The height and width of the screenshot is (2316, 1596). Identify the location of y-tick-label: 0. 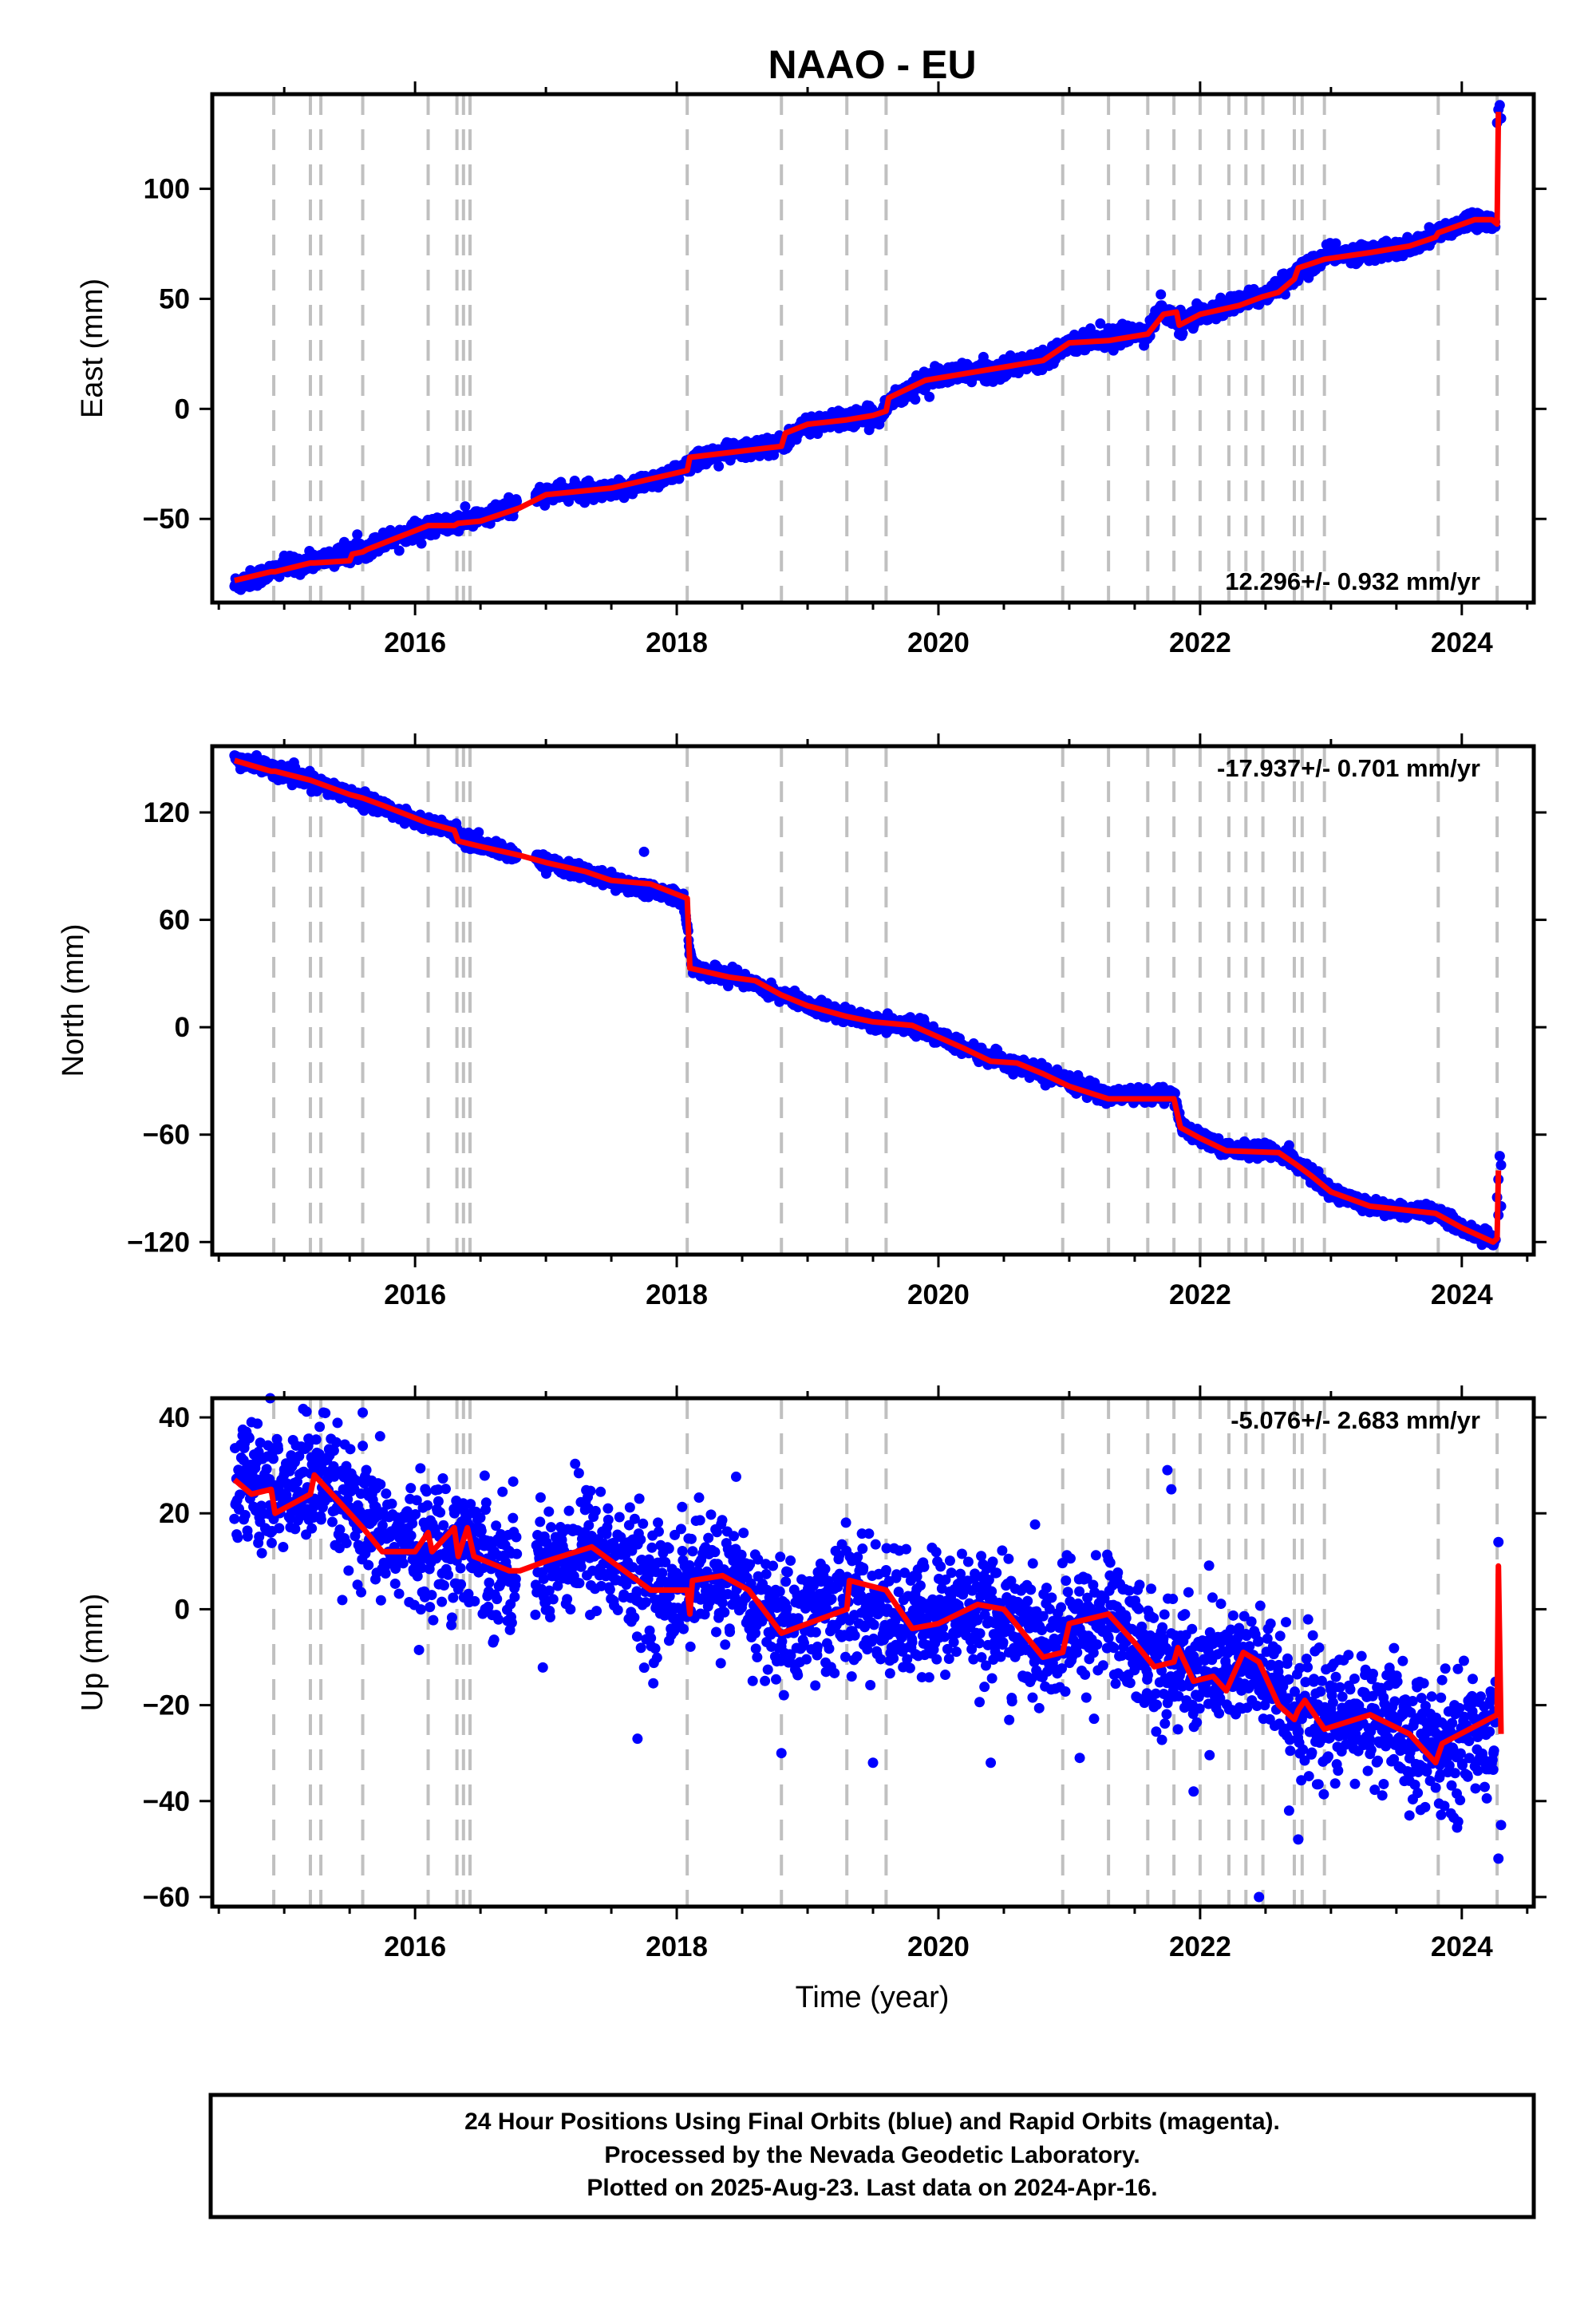
(182, 409).